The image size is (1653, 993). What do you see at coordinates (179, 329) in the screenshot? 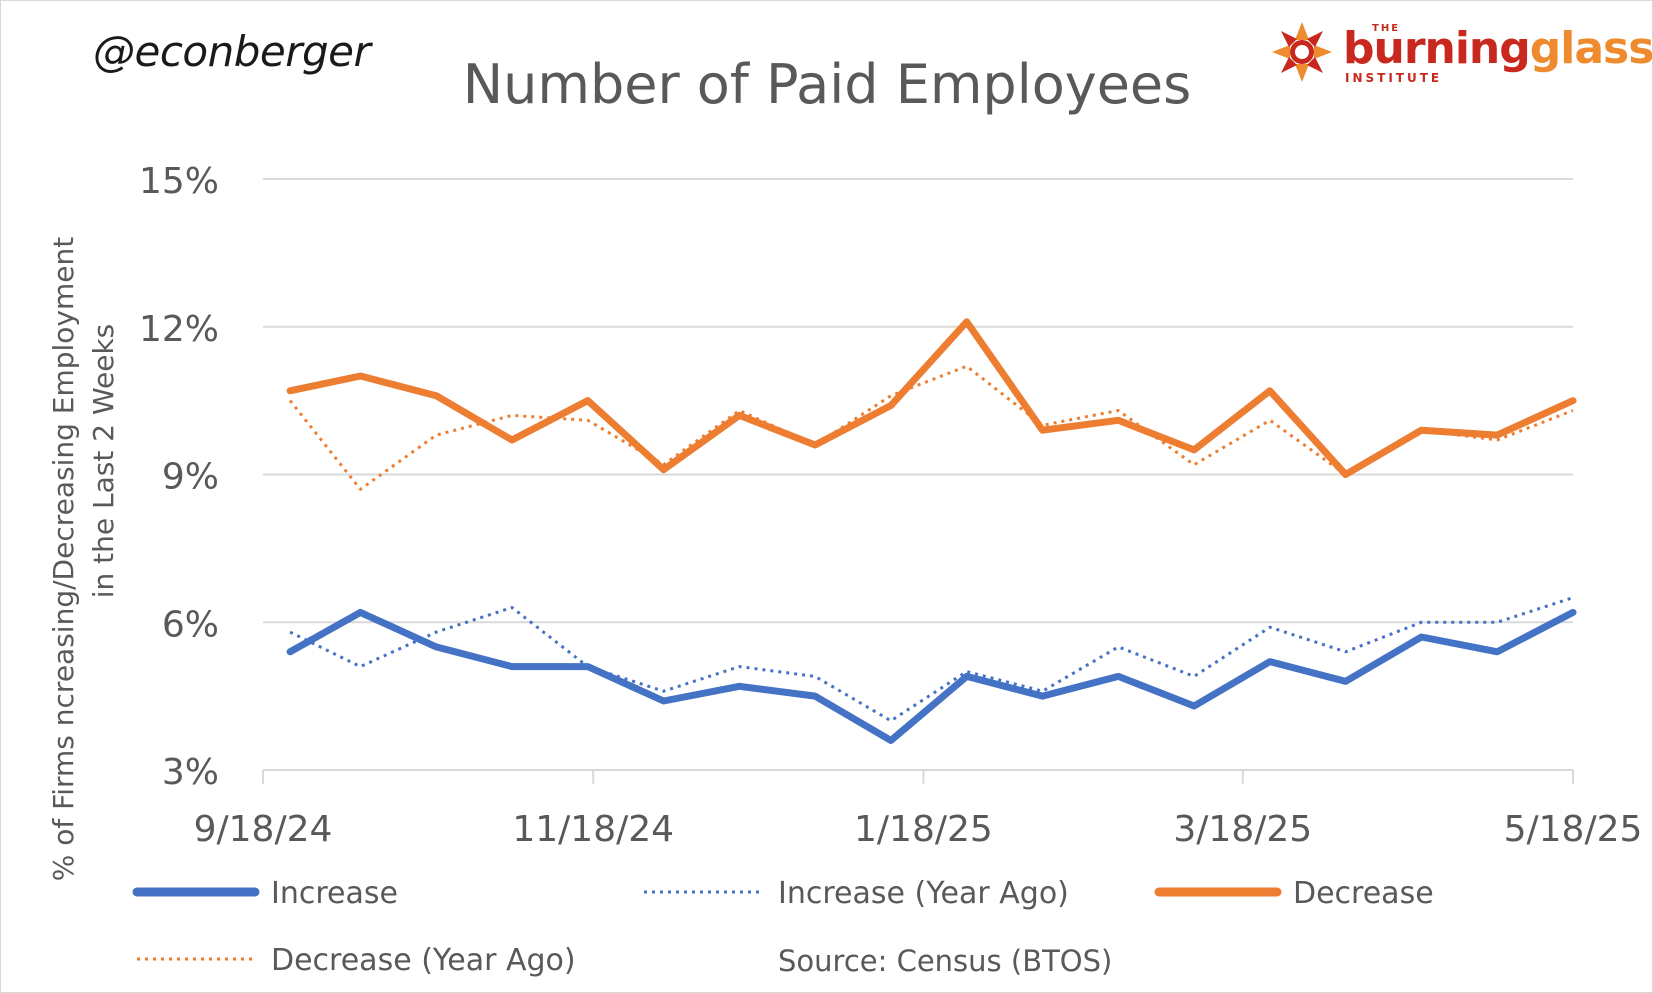
I see `y-tick-label: 12%` at bounding box center [179, 329].